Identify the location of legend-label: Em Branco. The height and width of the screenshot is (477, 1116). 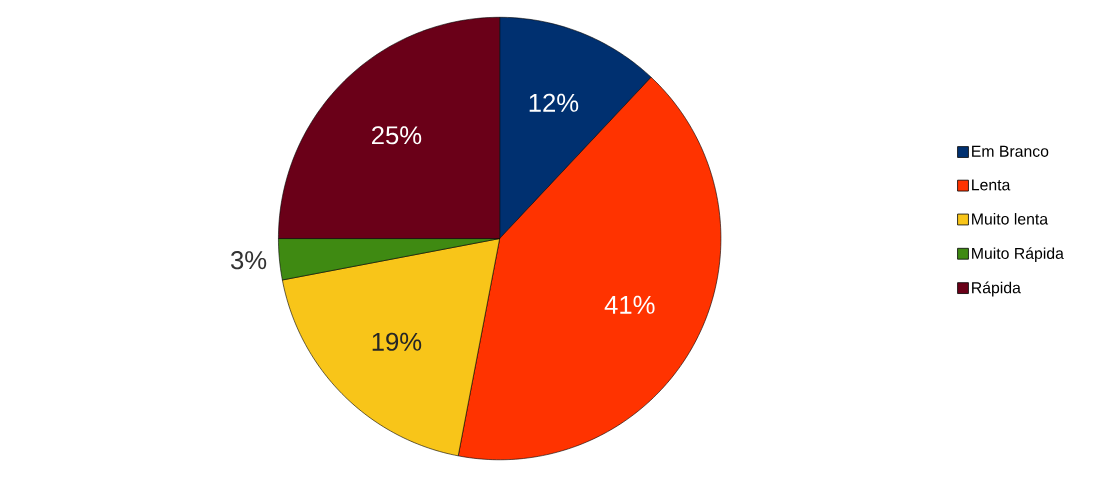
(1010, 151).